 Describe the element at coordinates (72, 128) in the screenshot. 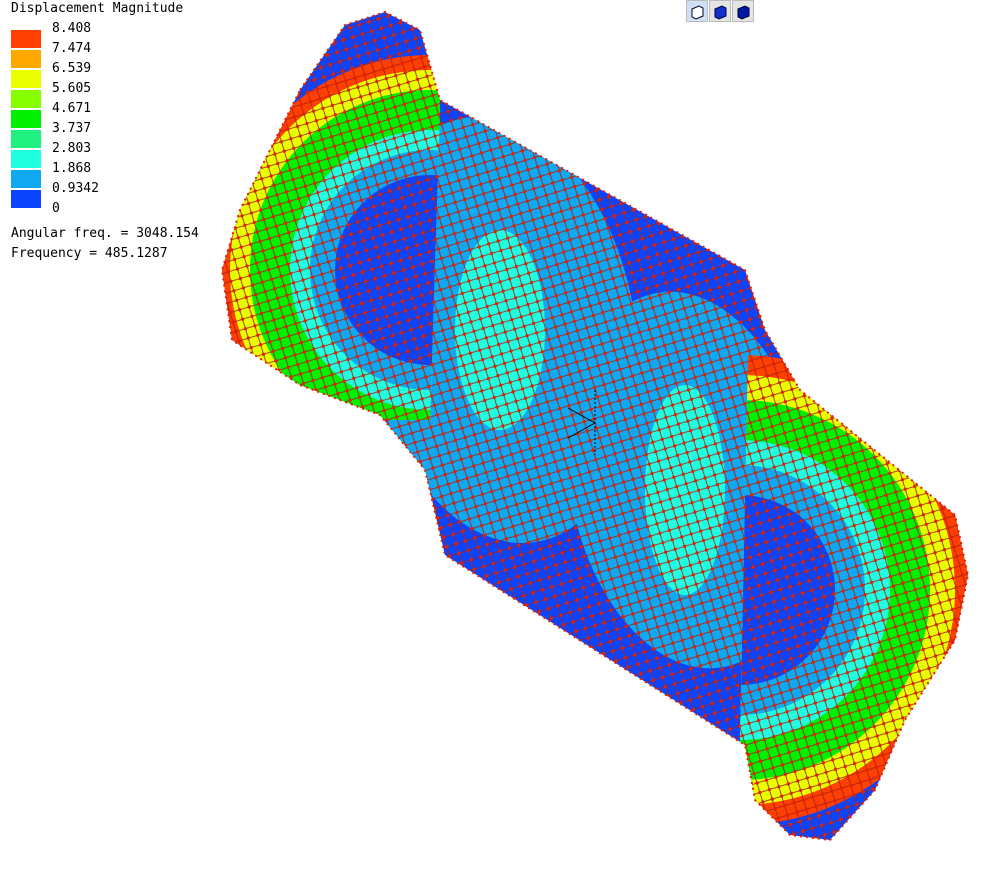

I see `legend-label: 3.737` at that location.